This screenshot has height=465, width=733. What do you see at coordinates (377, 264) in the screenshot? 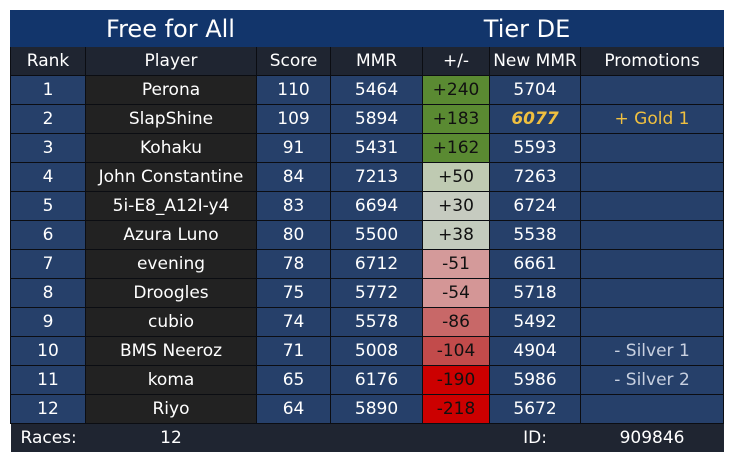
I see `mmr-cell: 6712` at bounding box center [377, 264].